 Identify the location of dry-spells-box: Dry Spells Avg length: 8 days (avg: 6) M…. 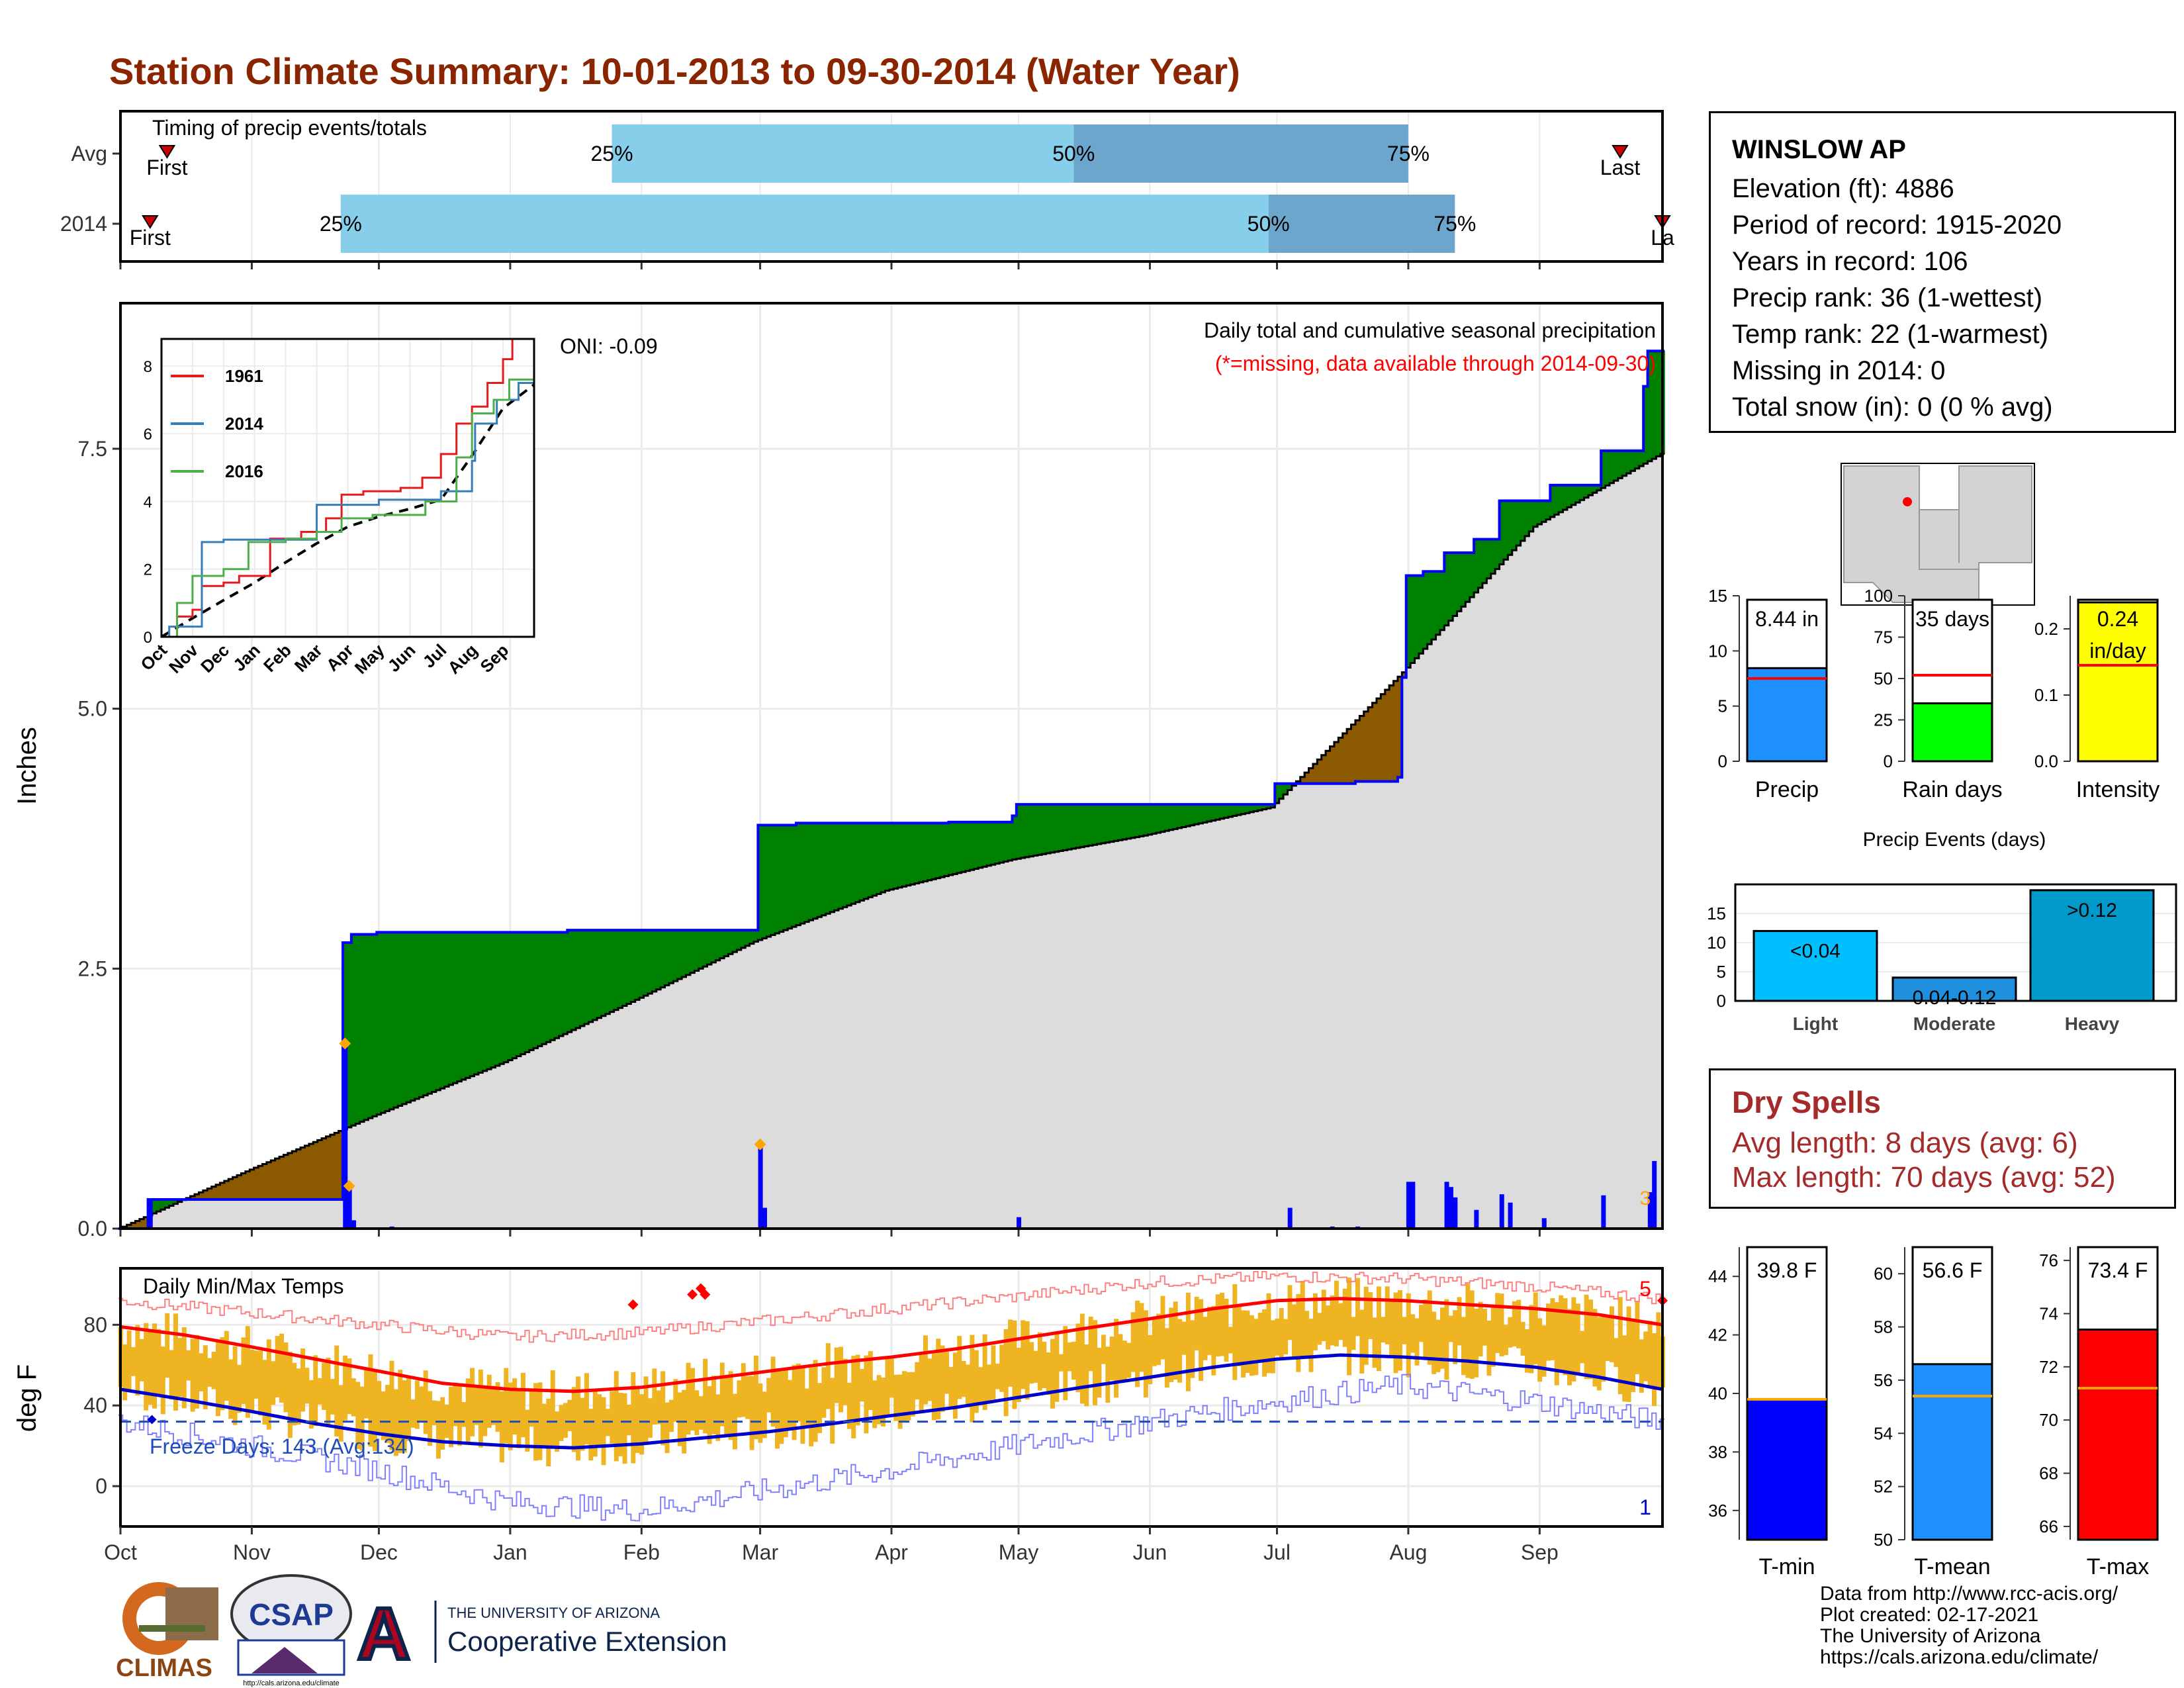
(1942, 1138).